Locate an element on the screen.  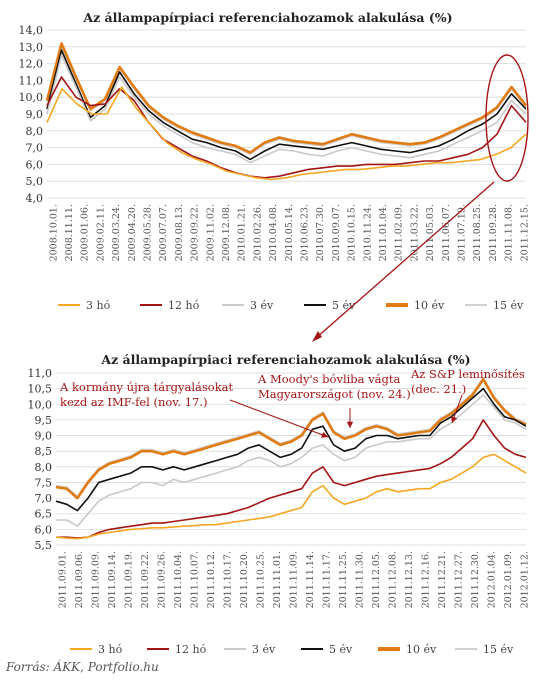
x-tick-label: 2011.11.01. is located at coordinates (277, 579).